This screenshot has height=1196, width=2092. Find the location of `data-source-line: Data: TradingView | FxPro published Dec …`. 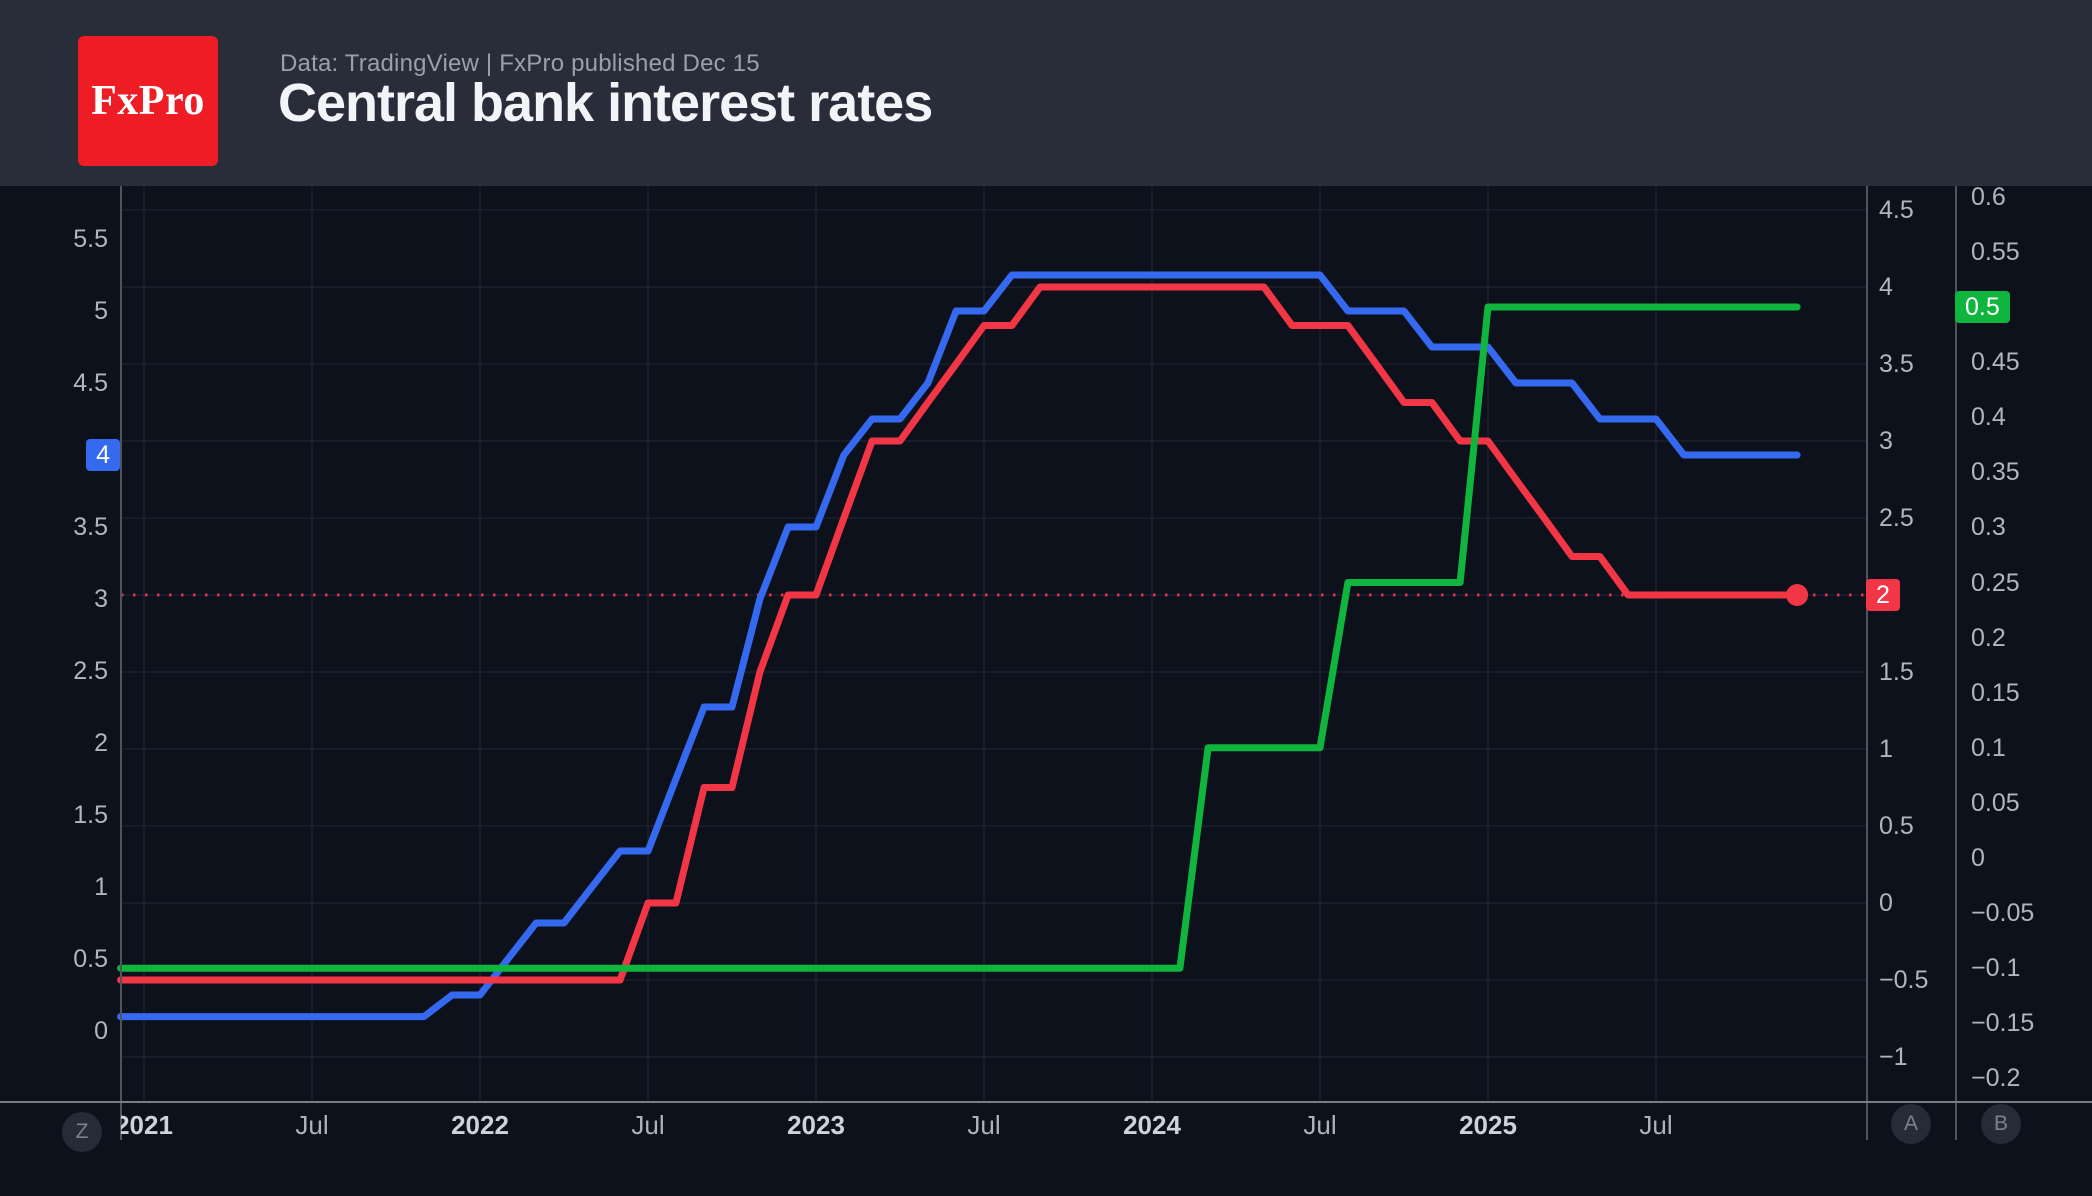

data-source-line: Data: TradingView | FxPro published Dec … is located at coordinates (520, 63).